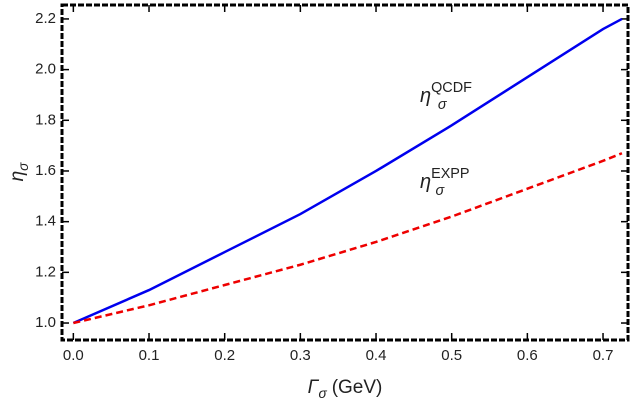  What do you see at coordinates (450, 174) in the screenshot?
I see `superscript: EXPP` at bounding box center [450, 174].